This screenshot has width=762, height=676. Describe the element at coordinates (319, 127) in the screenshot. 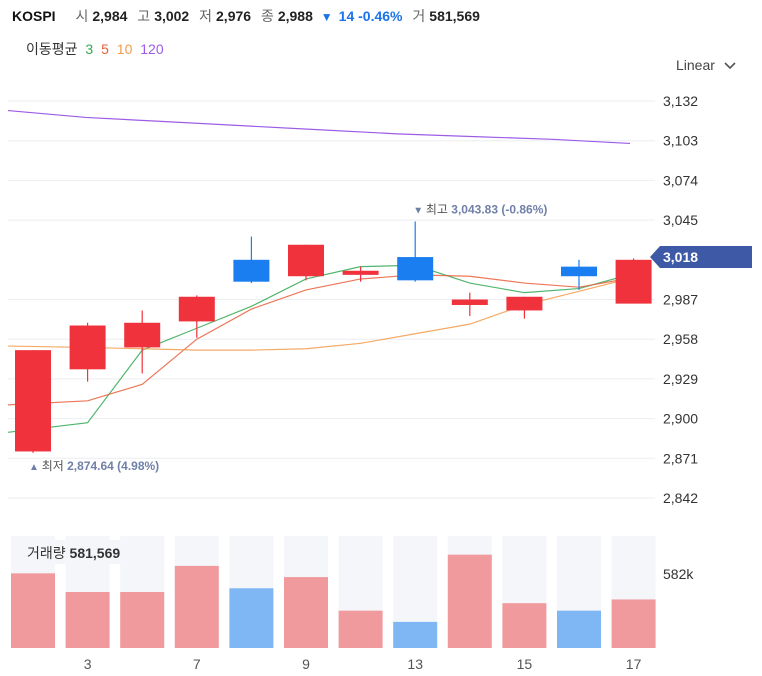

I see `ma-120-line` at that location.